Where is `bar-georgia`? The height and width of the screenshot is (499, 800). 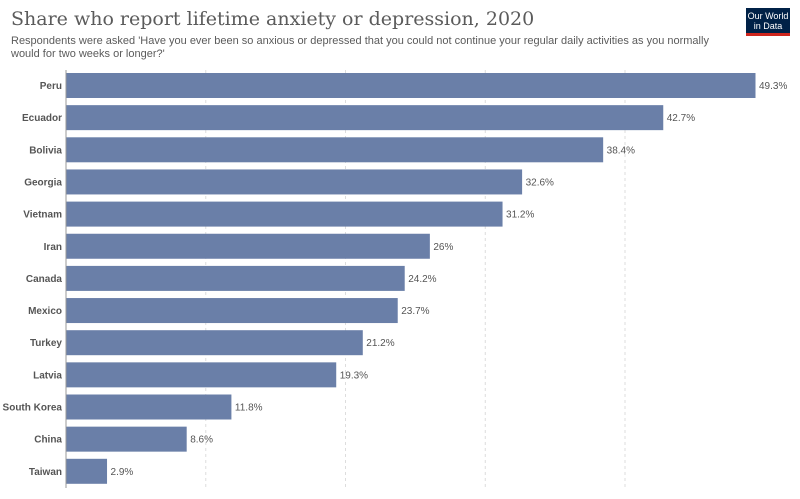 bar-georgia is located at coordinates (294, 182).